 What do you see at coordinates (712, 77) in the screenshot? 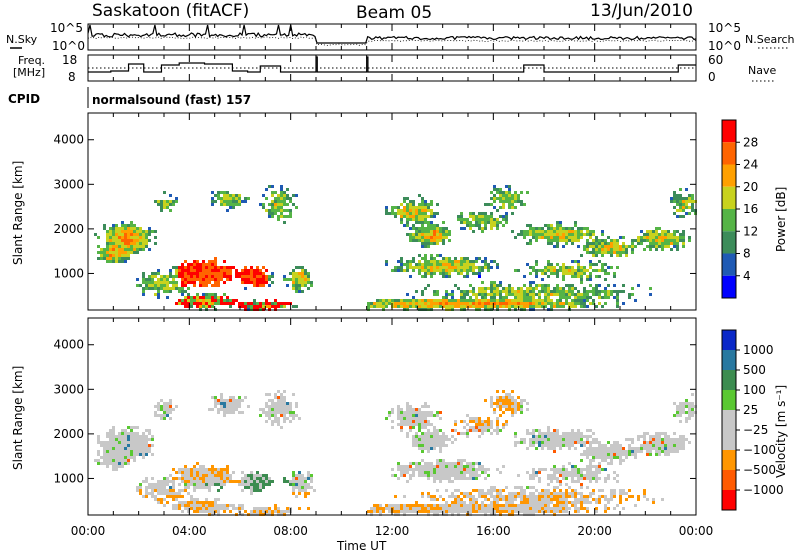
I see `freq-right-tick-bottom: 0` at bounding box center [712, 77].